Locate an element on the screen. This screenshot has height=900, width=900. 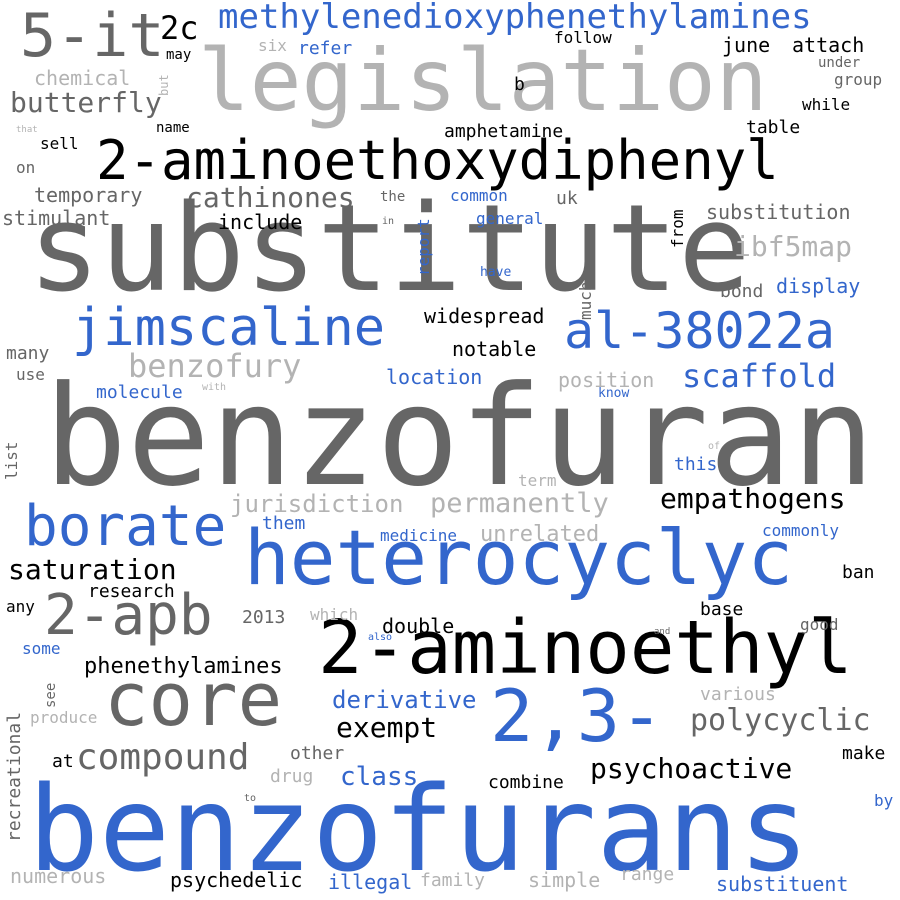
word-substituent: substituent is located at coordinates (782, 884).